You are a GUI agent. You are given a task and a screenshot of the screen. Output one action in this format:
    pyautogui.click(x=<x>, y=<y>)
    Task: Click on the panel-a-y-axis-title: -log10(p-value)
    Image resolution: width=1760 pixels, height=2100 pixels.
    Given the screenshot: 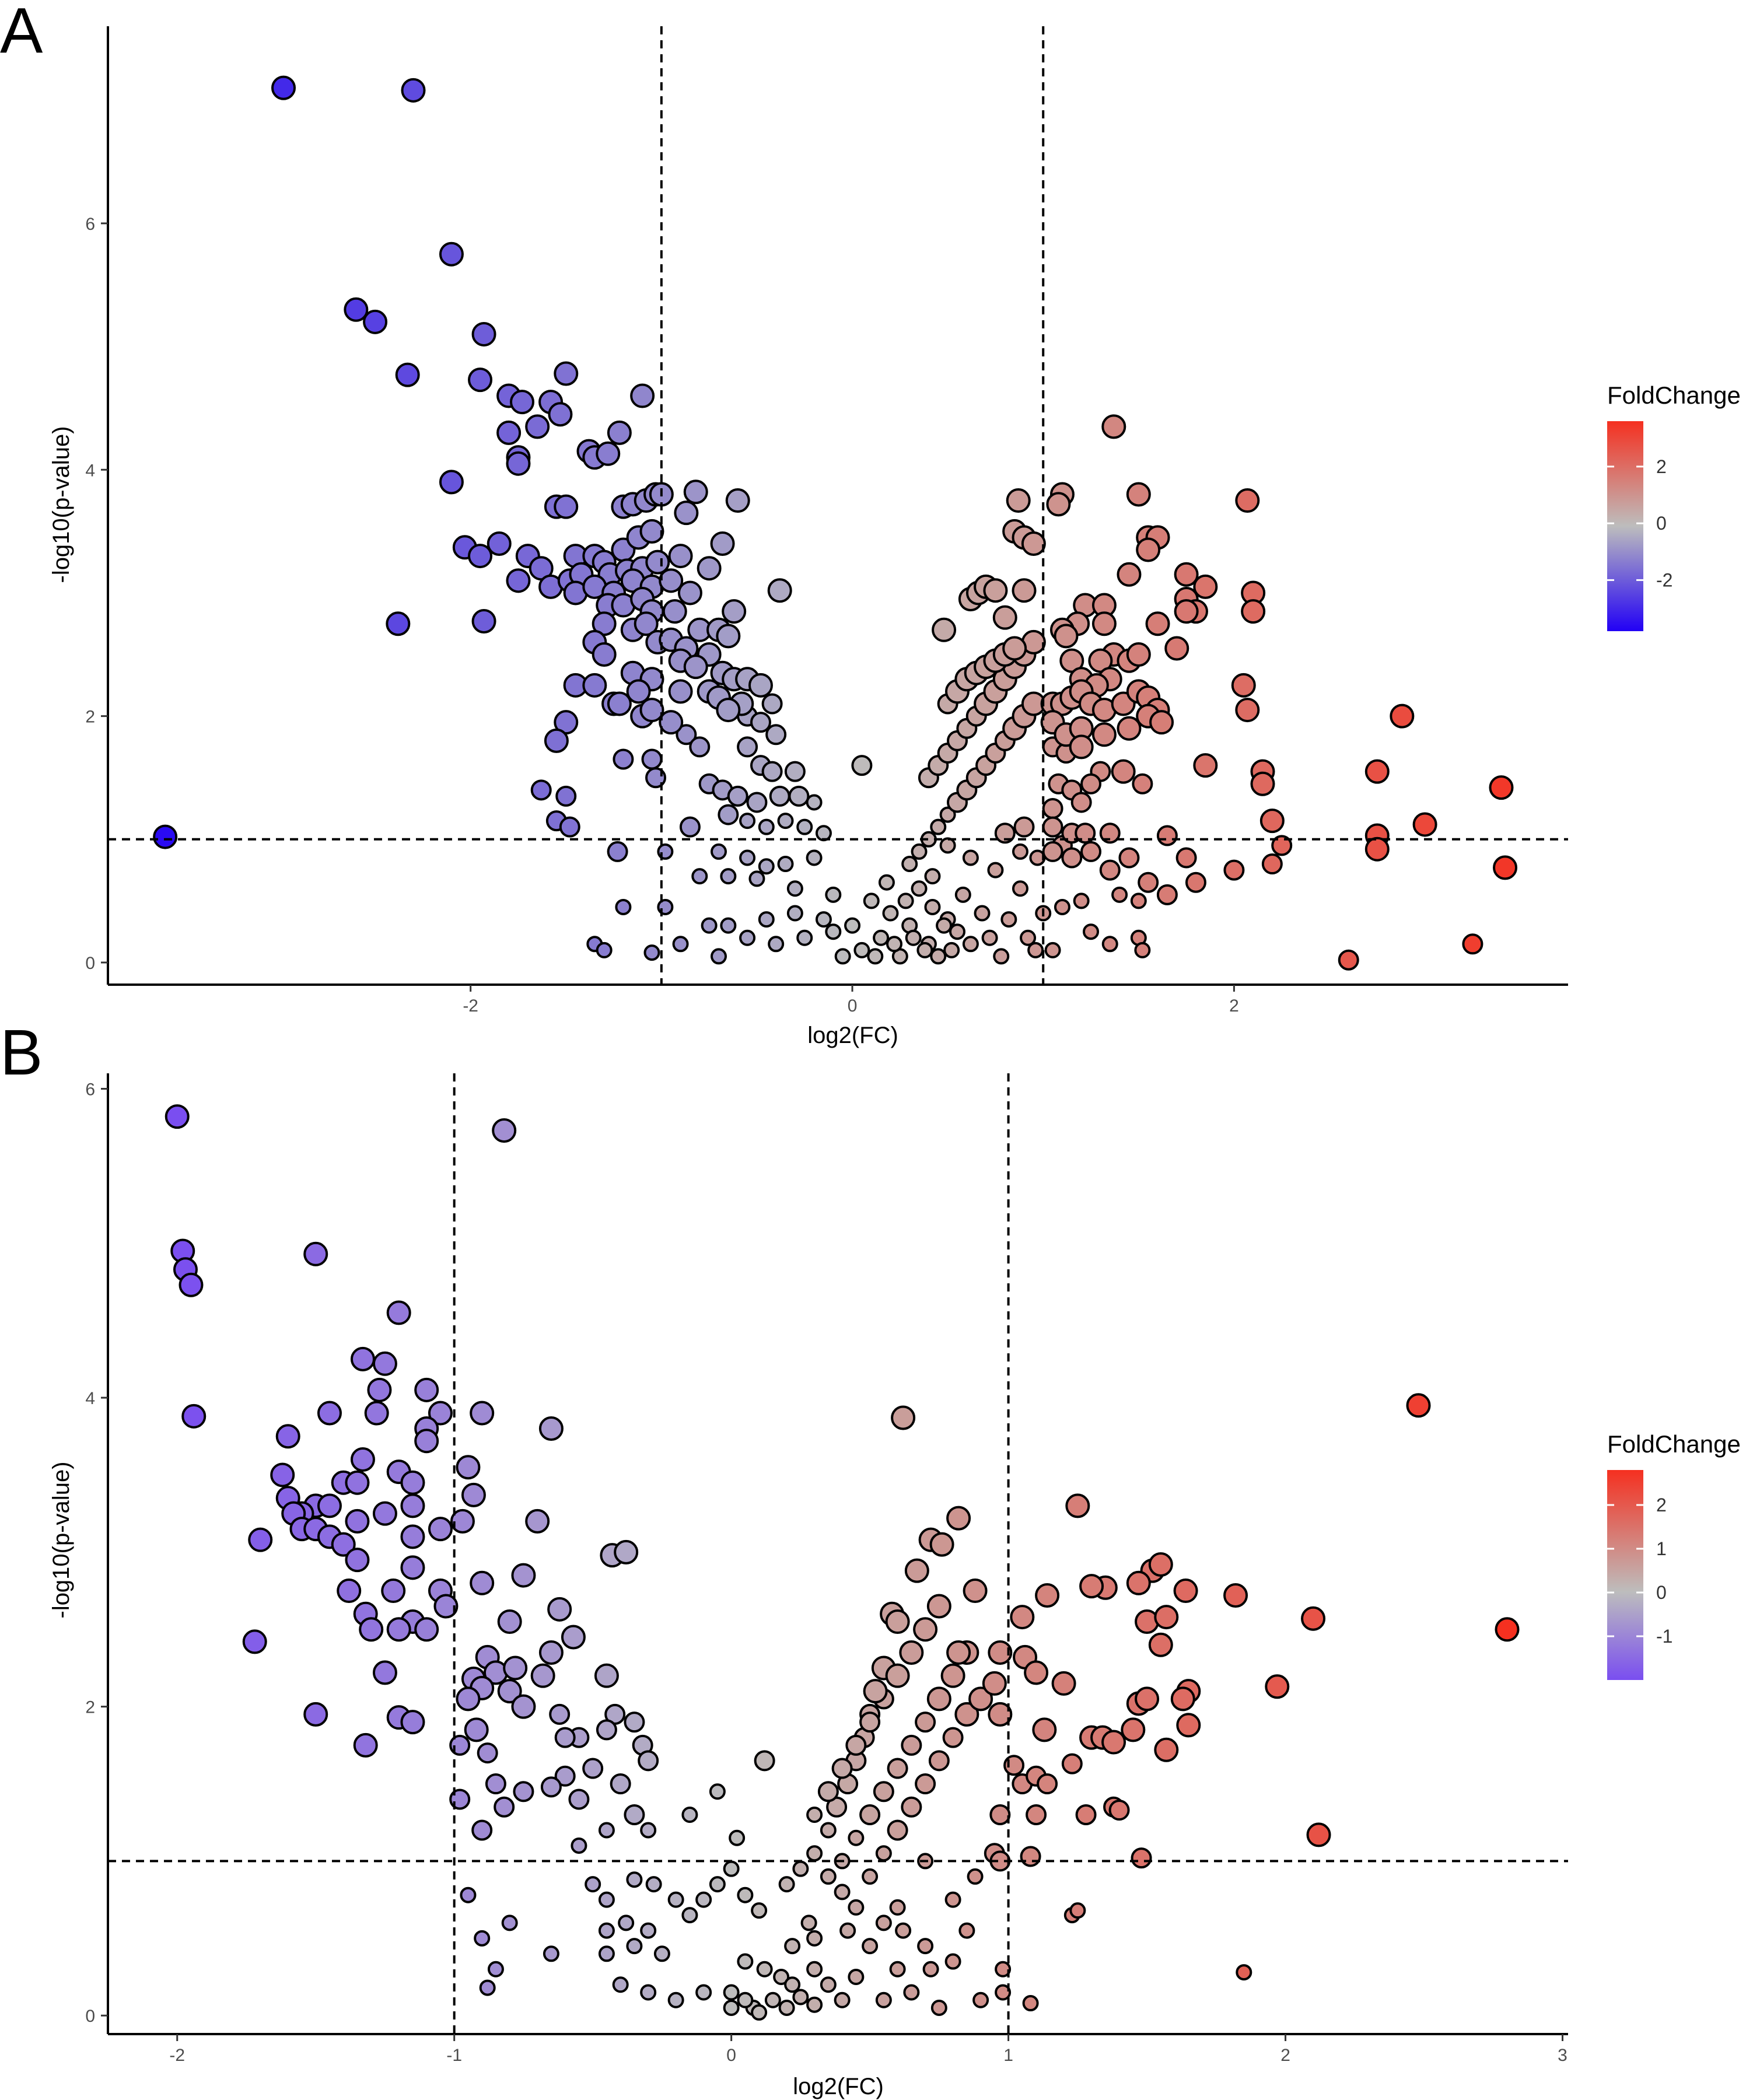 What is the action you would take?
    pyautogui.click(x=61, y=504)
    